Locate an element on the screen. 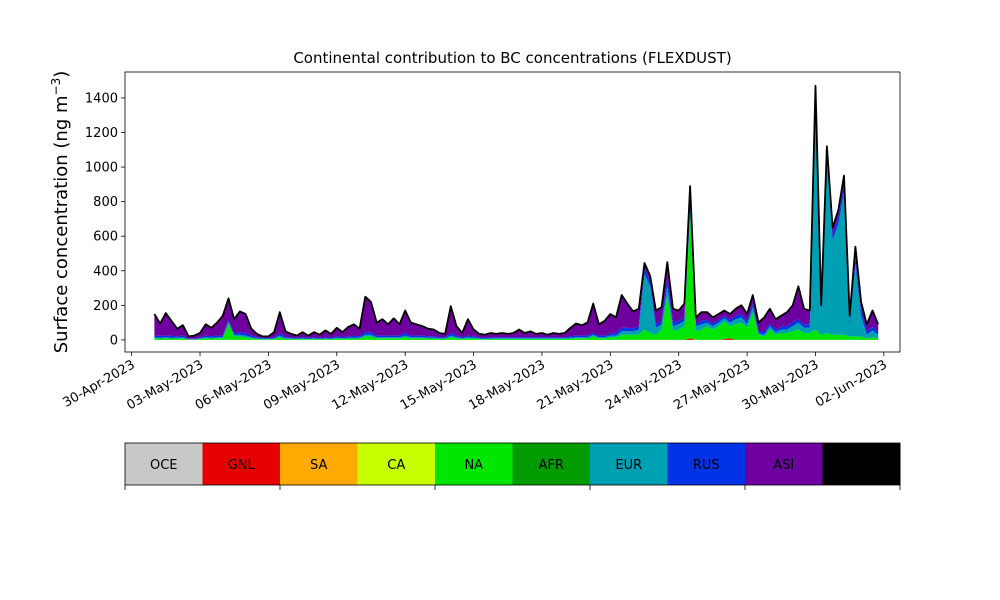 Image resolution: width=1000 pixels, height=600 pixels. y-axis-label-close: ) is located at coordinates (61, 74).